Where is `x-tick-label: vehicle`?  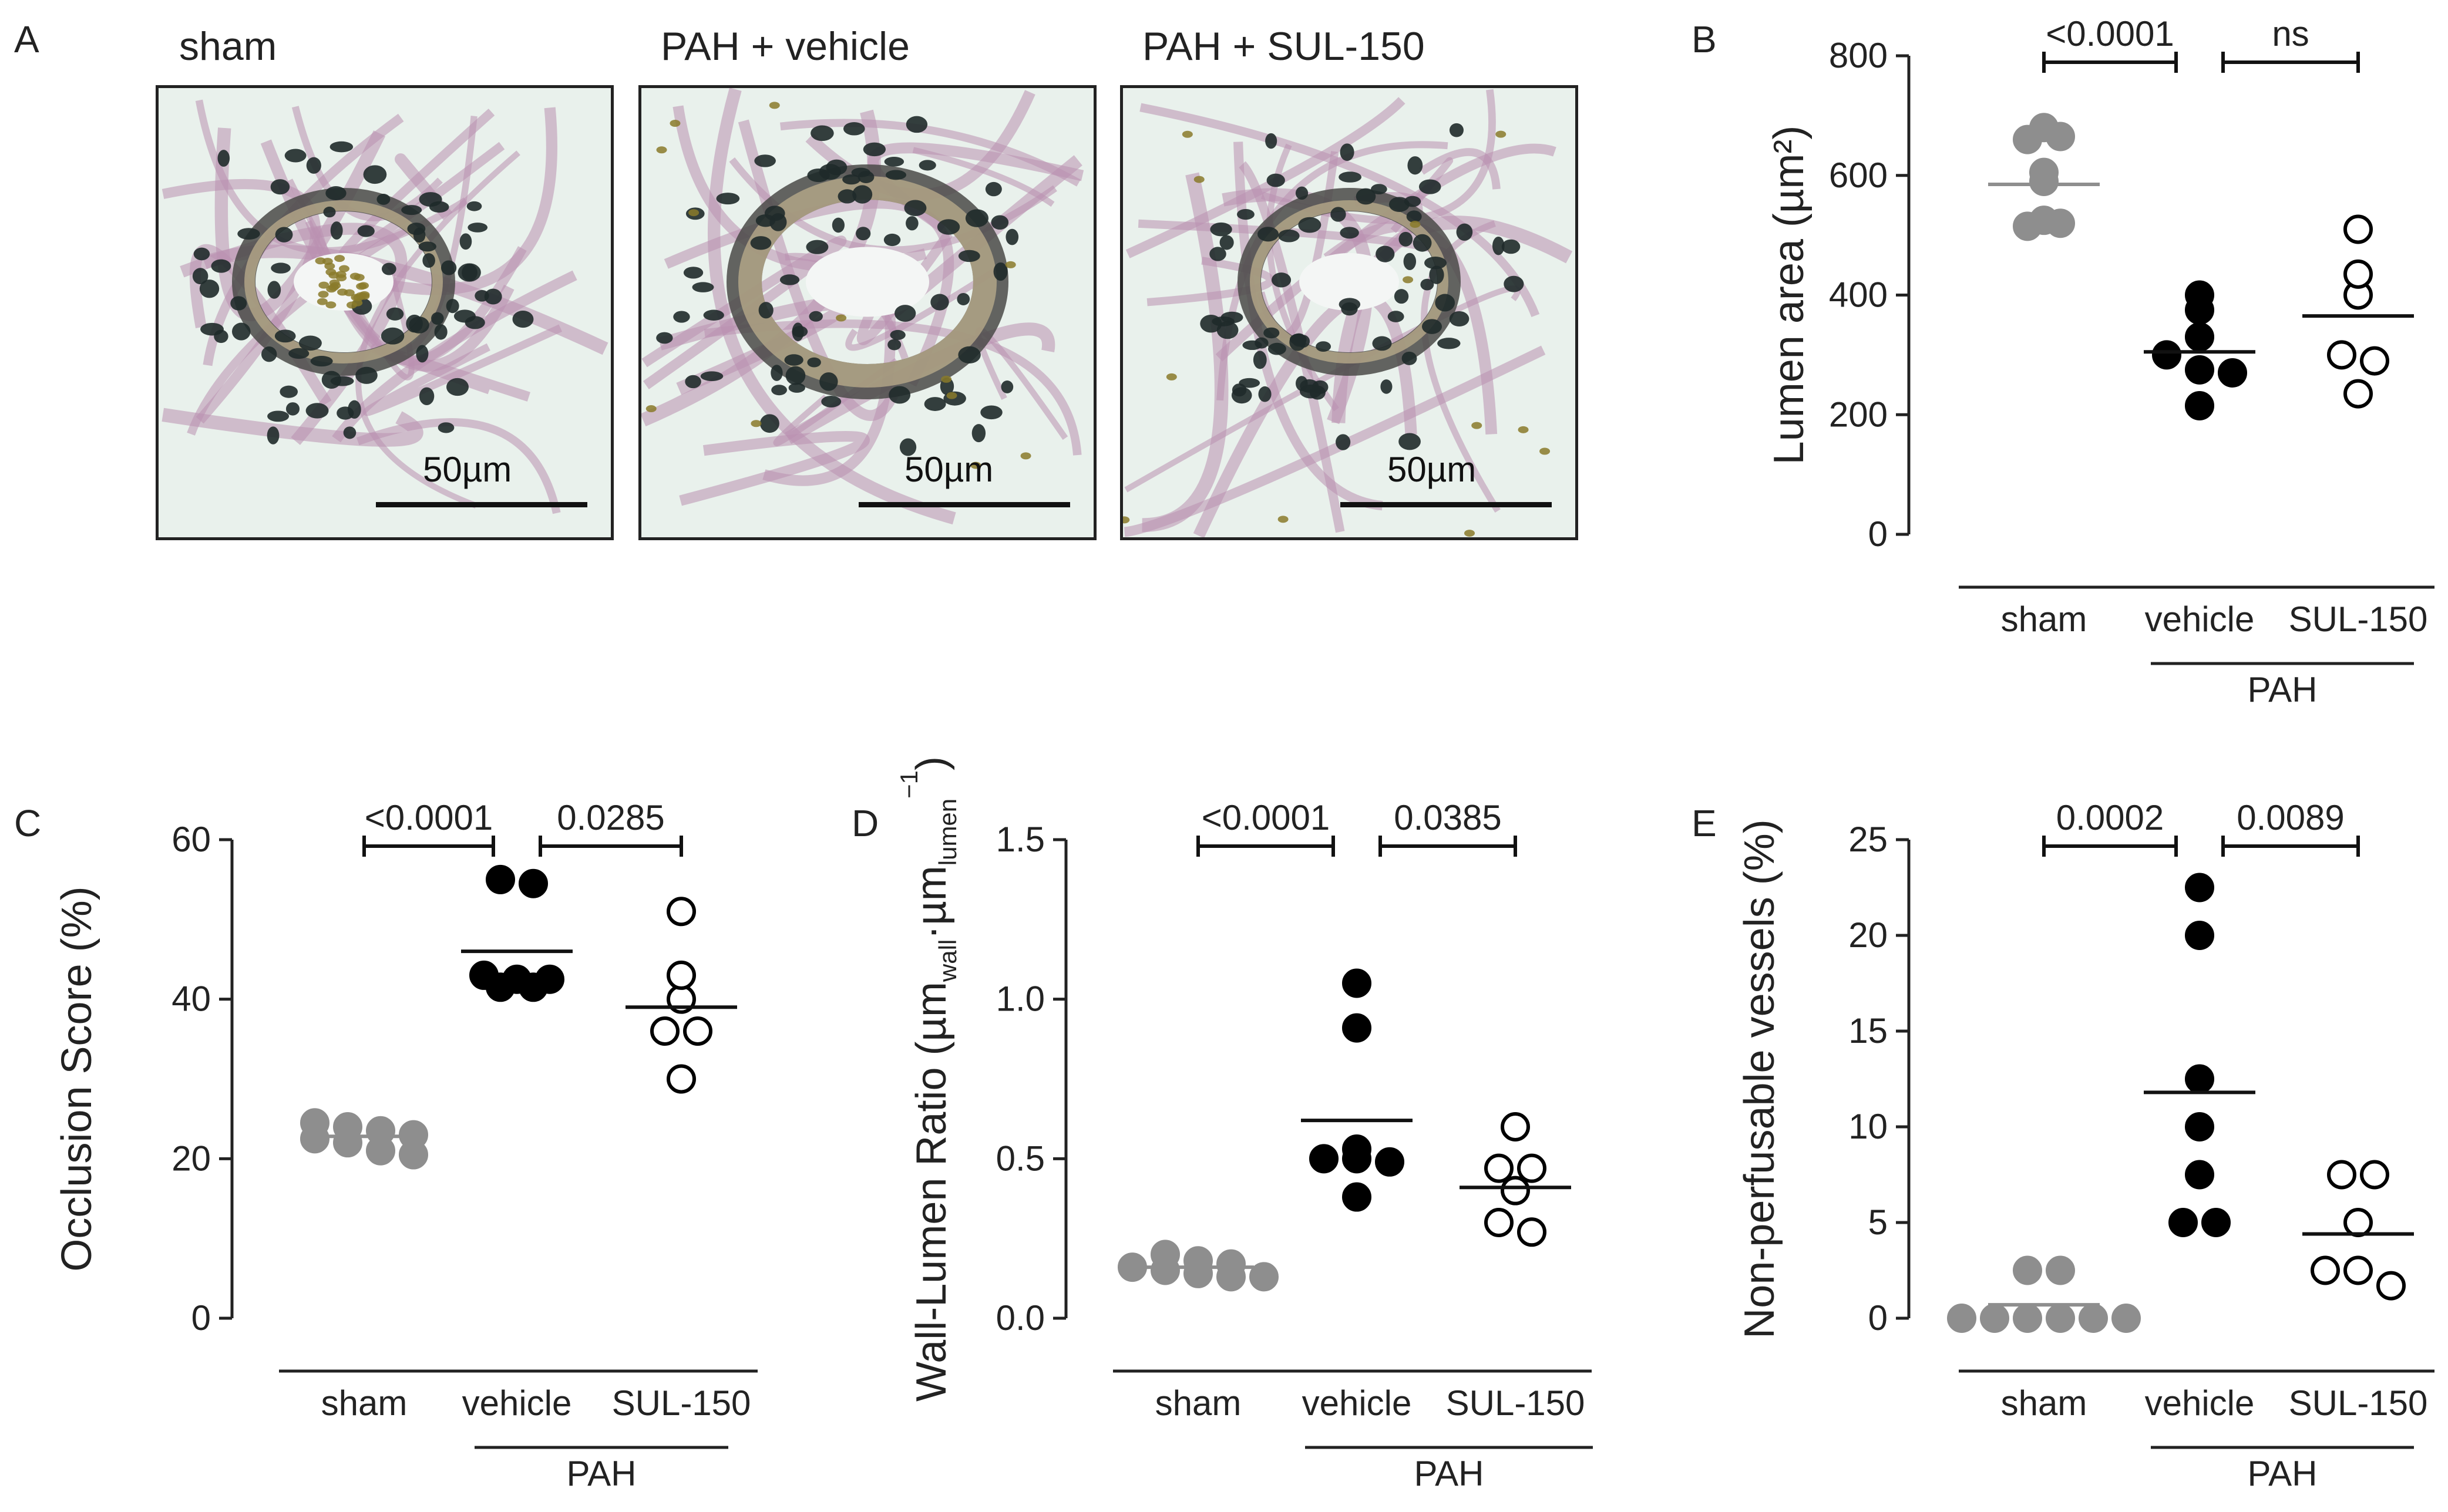 x-tick-label: vehicle is located at coordinates (2200, 619).